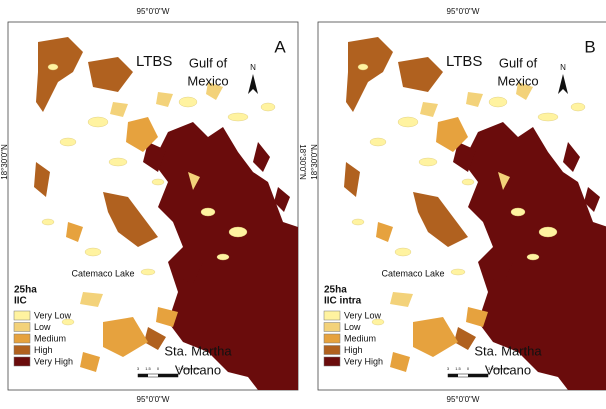 This screenshot has height=409, width=606. Describe the element at coordinates (280, 46) in the screenshot. I see `panel-letter: A` at that location.